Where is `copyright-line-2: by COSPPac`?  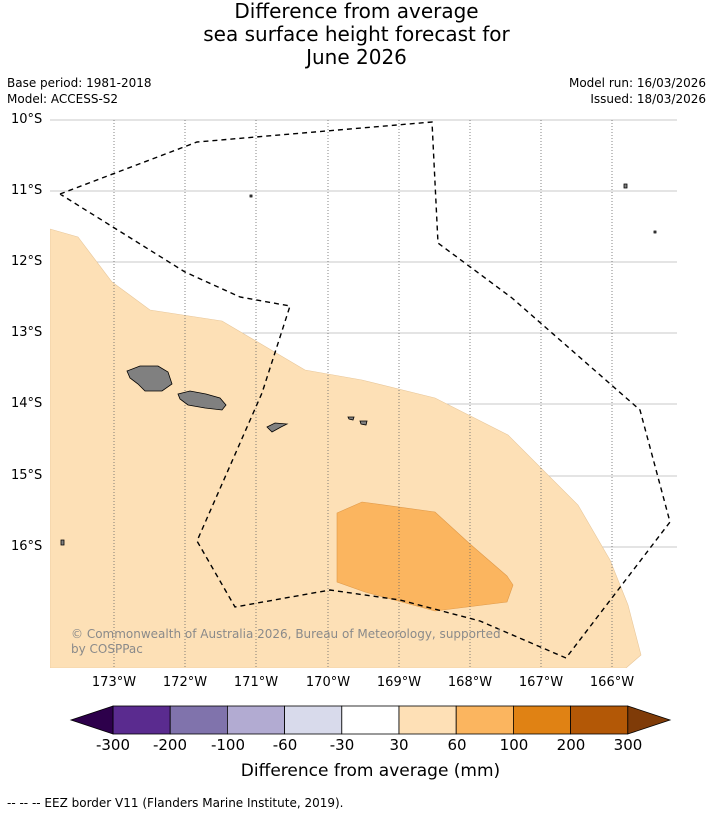
copyright-line-2: by COSPPac is located at coordinates (107, 649).